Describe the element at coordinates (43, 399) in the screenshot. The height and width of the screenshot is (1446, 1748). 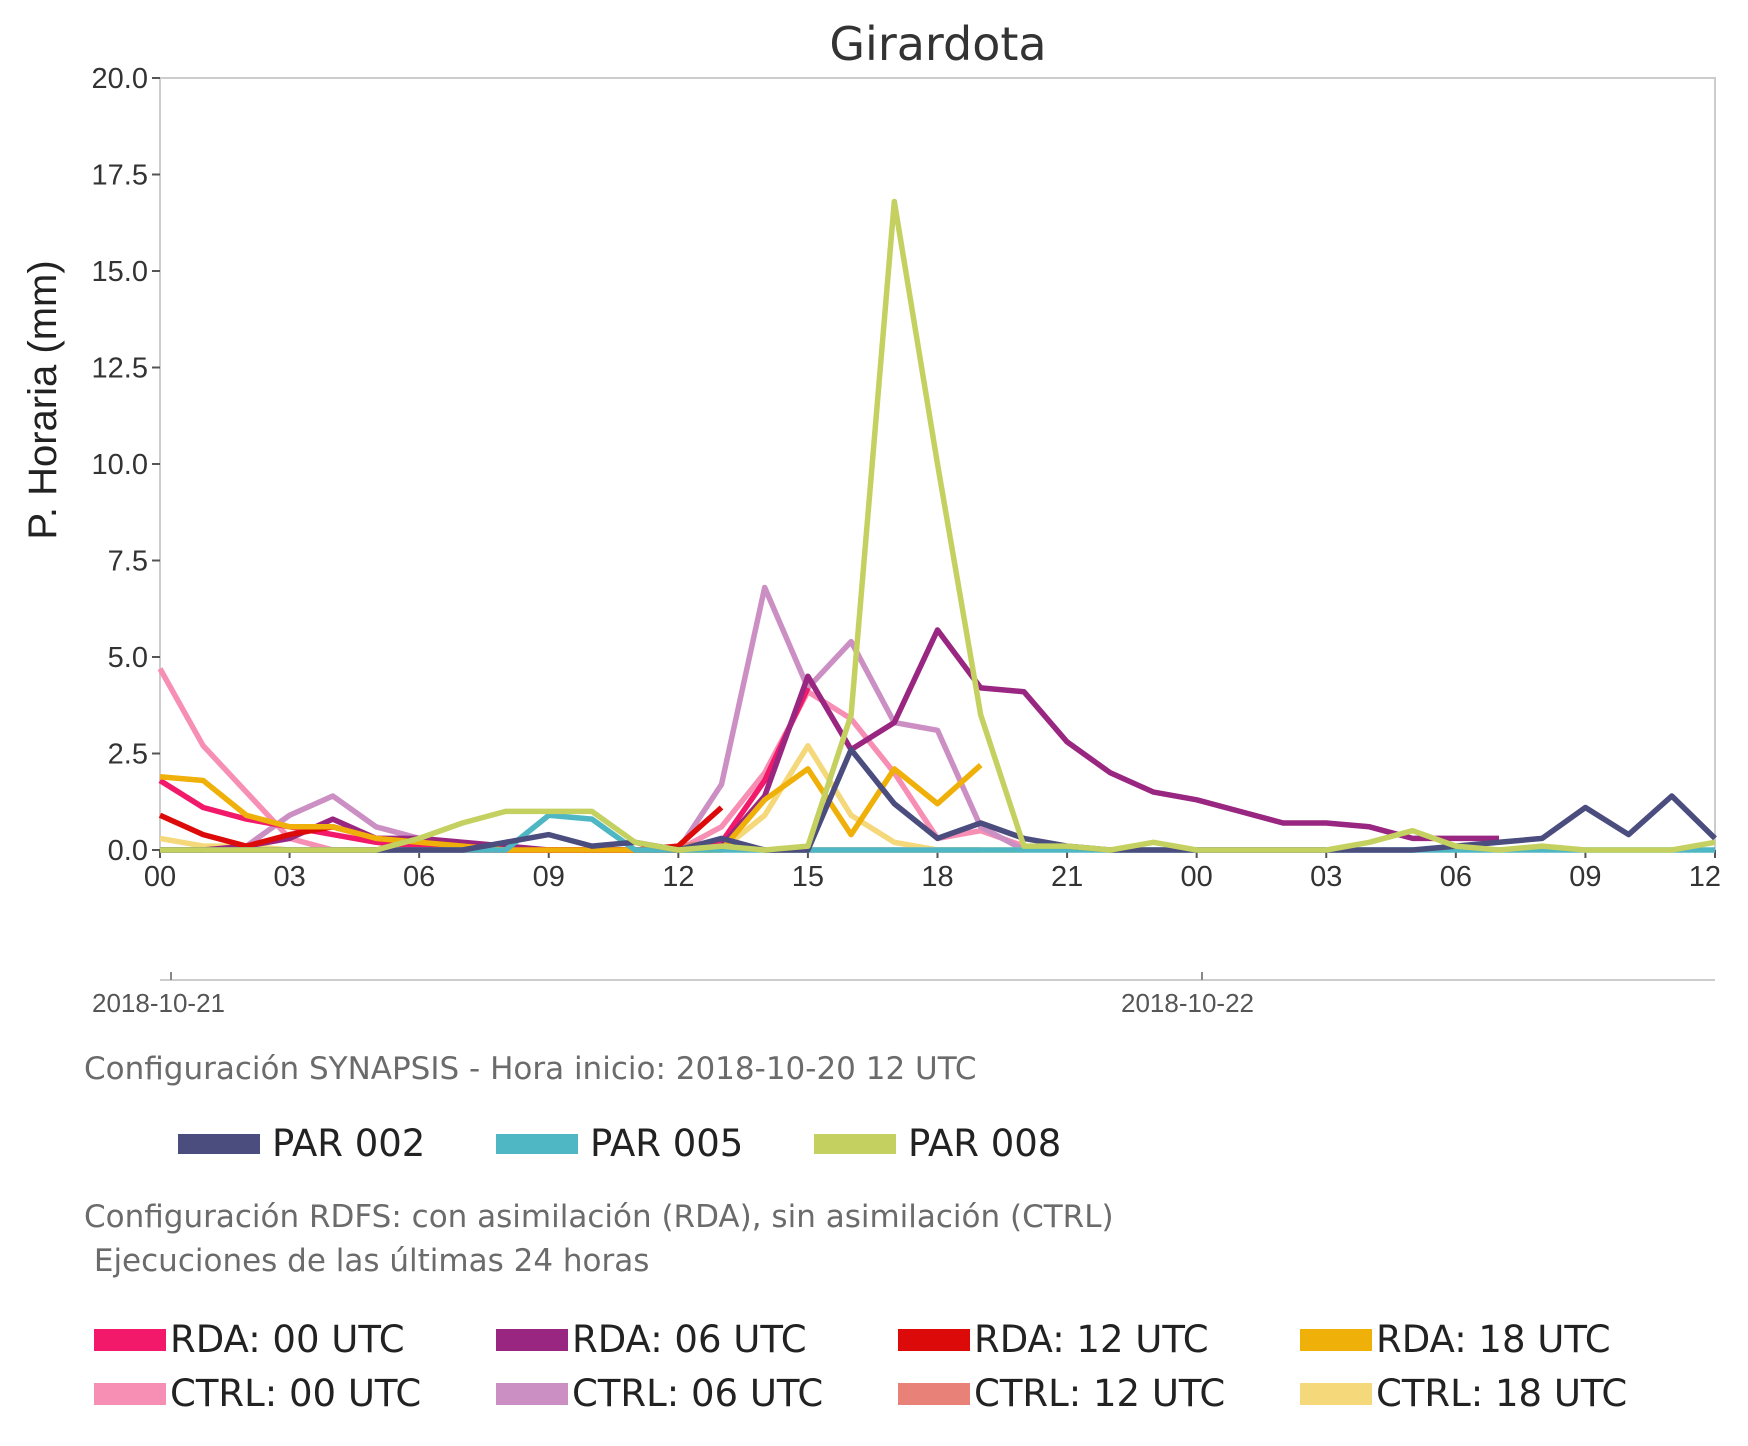
I see `y-axis-label: P. Horaria (mm)` at that location.